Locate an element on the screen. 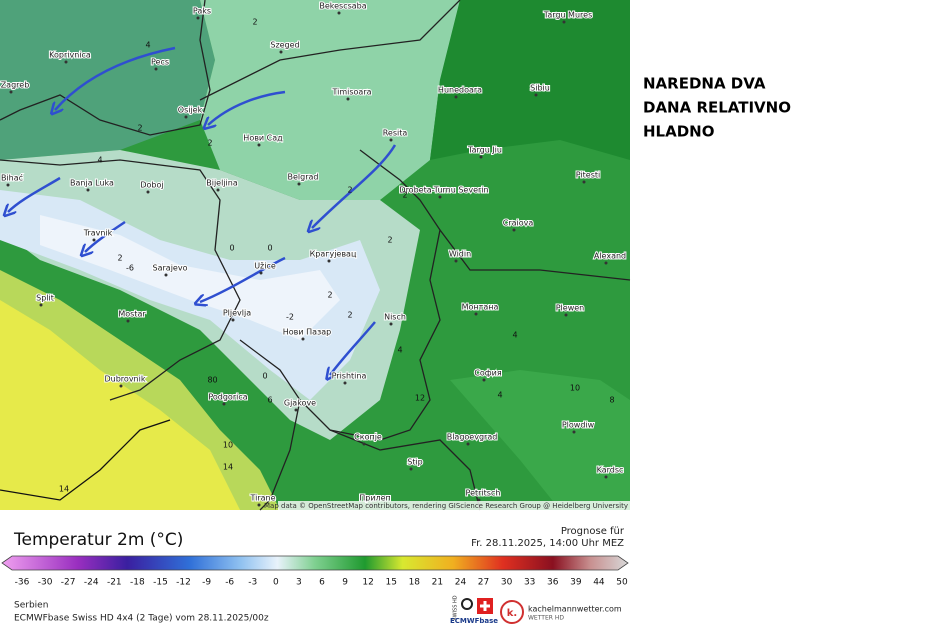  city-label: Nisch is located at coordinates (395, 317).